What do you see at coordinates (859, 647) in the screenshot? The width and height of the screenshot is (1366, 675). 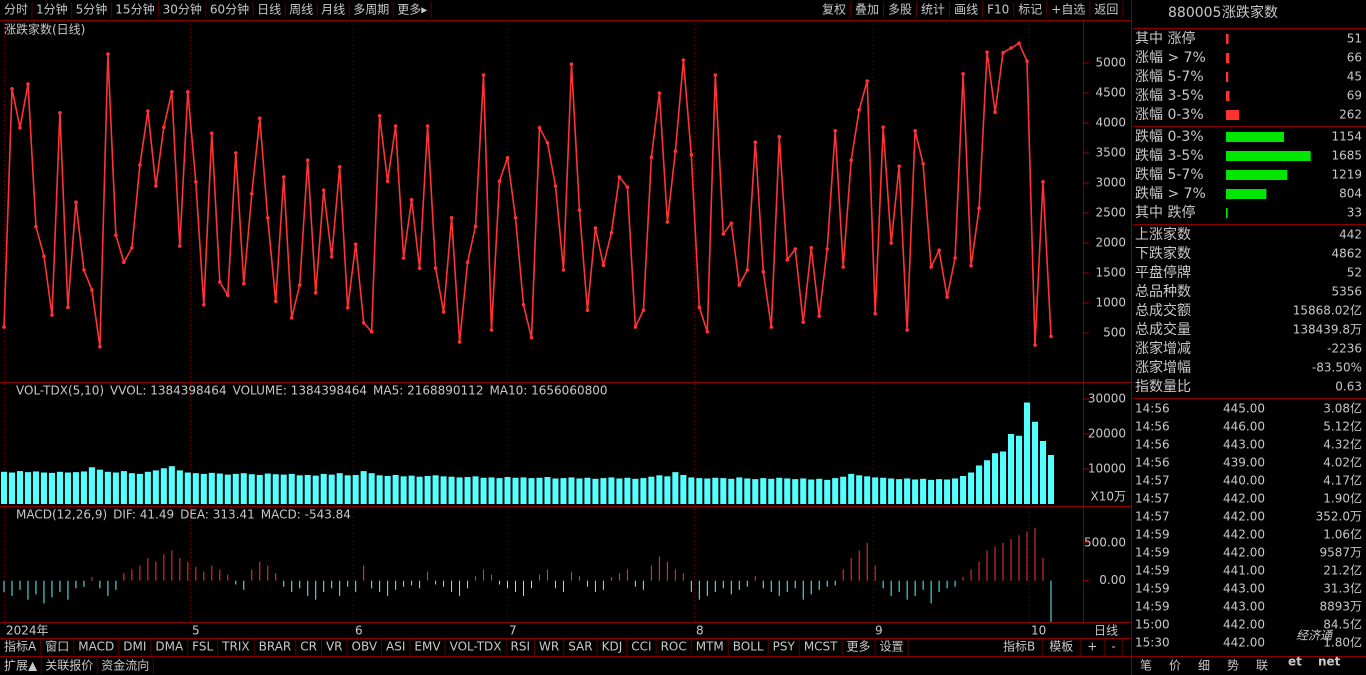 I see `tab: 更多` at bounding box center [859, 647].